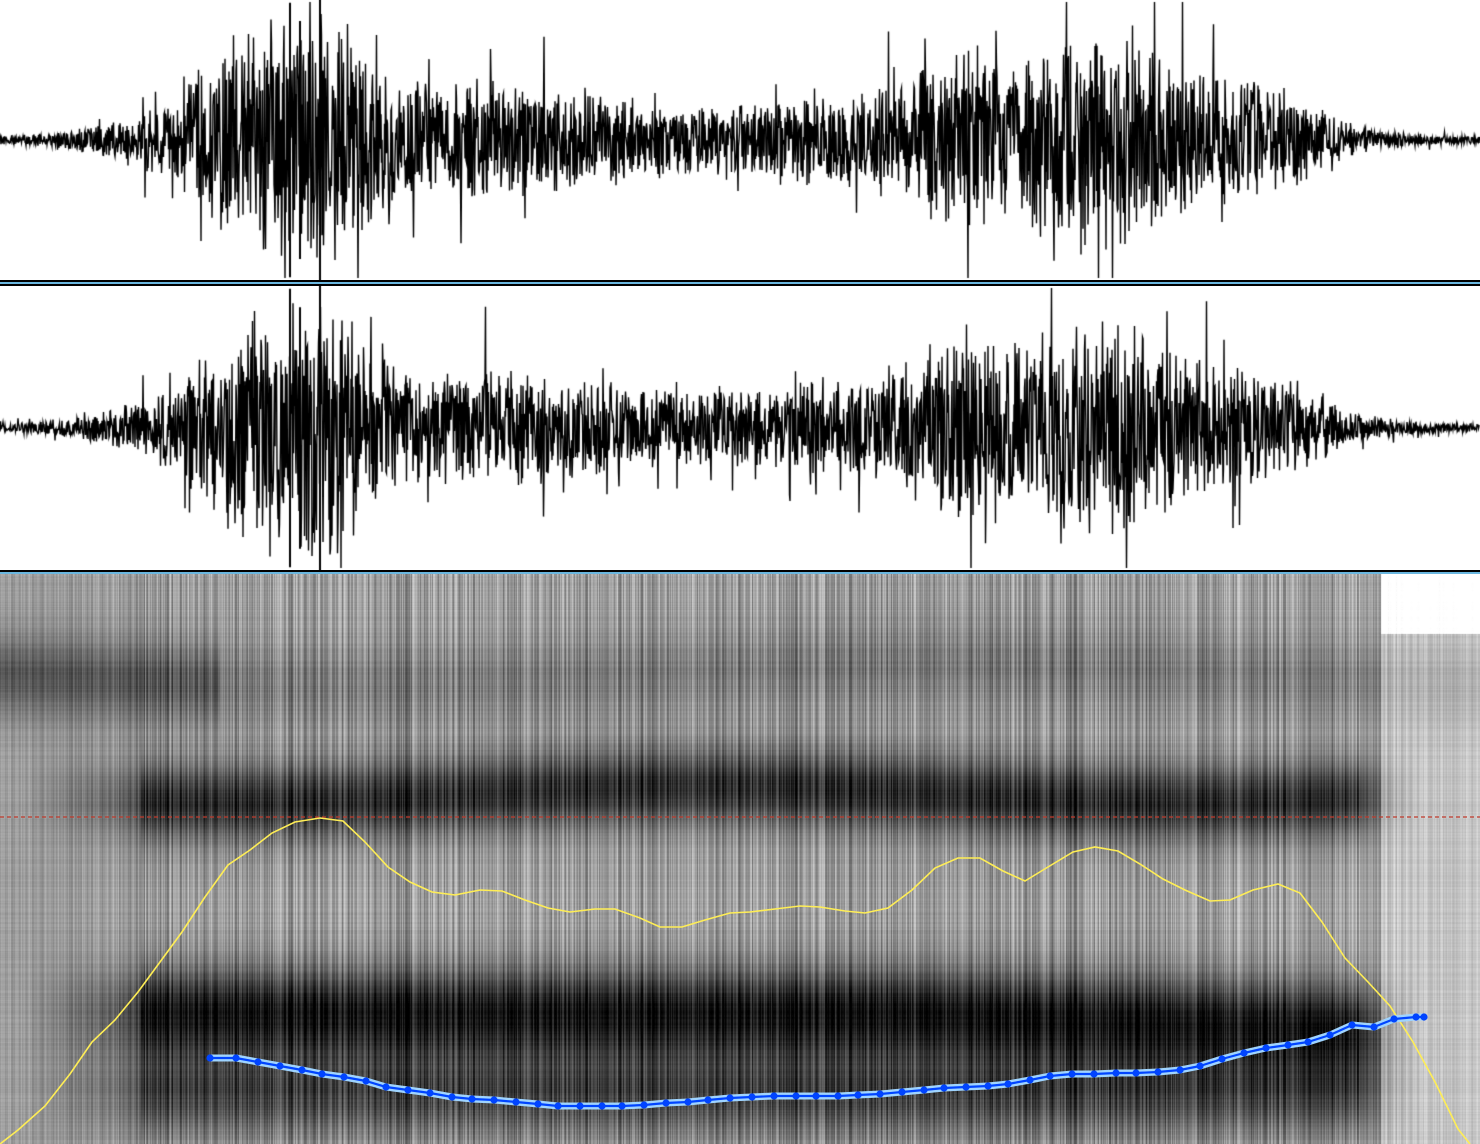 This screenshot has width=1480, height=1144. I want to click on formant-points, so click(817, 1061).